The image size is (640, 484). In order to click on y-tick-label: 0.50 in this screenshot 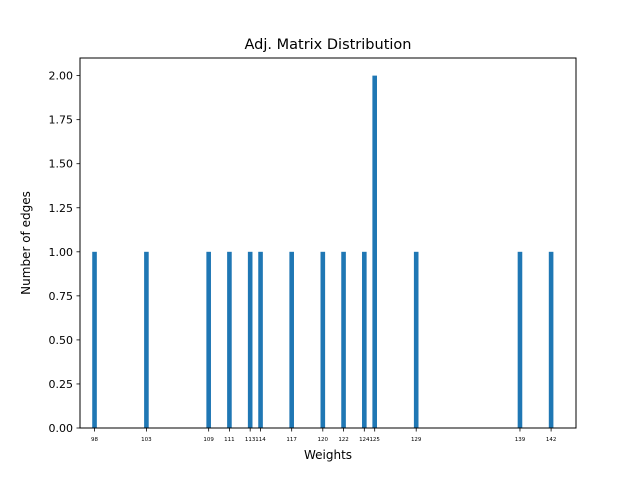, I will do `click(61, 340)`.